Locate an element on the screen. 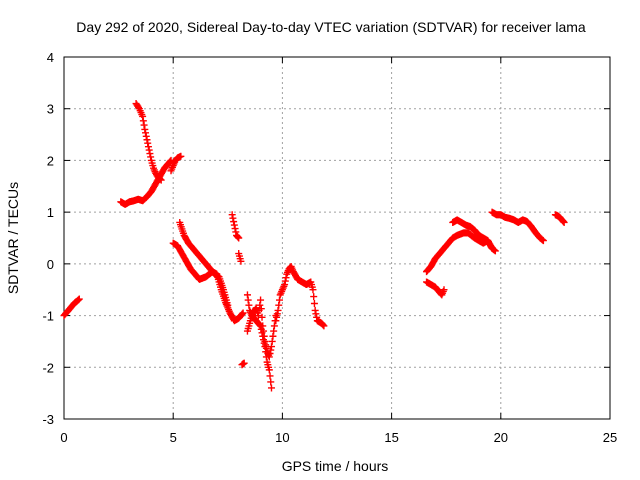 The width and height of the screenshot is (640, 480). y-axis-label: SDTVAR / TECUs is located at coordinates (13, 238).